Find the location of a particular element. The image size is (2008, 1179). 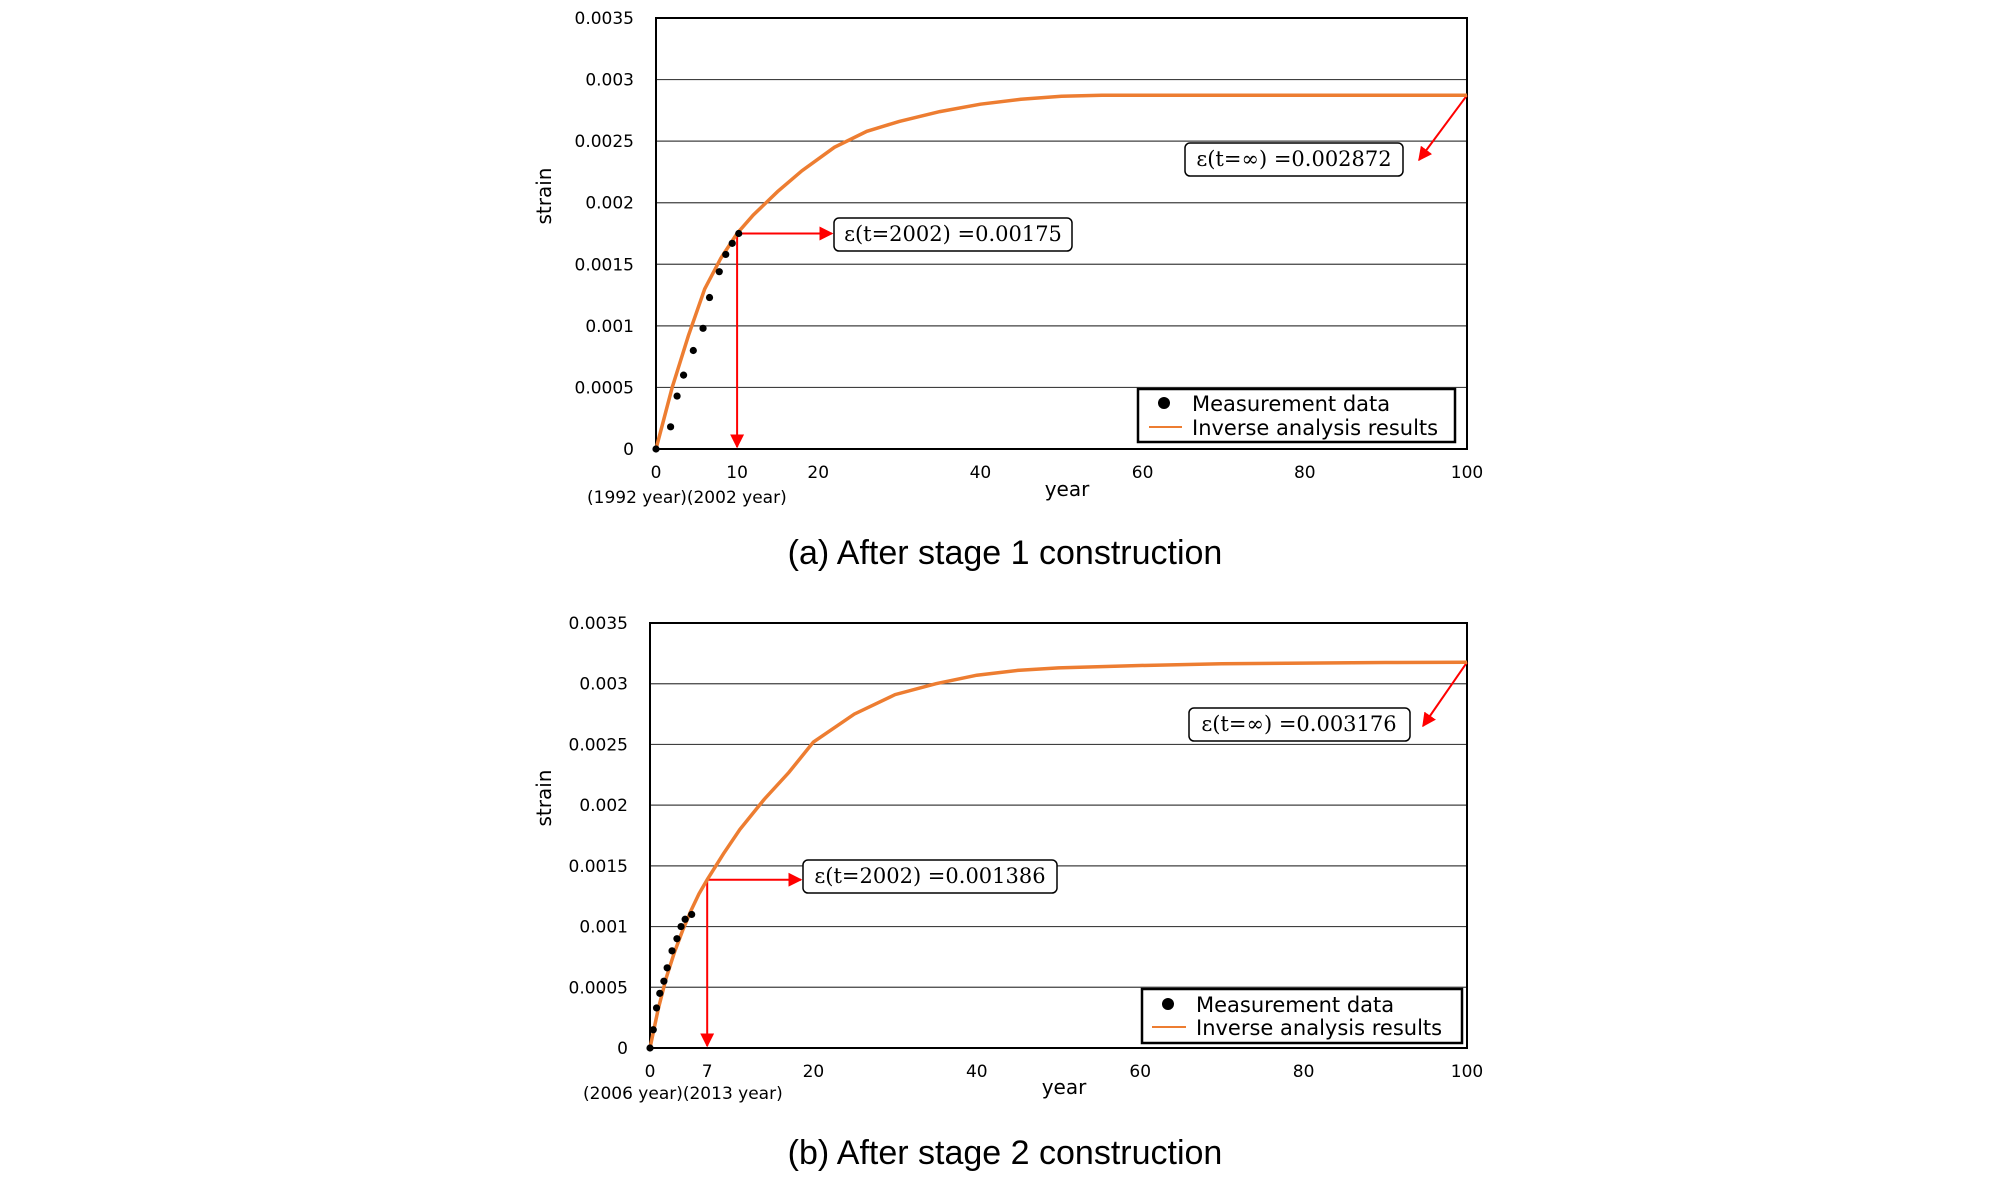

annotation-label-final: ε(t=∞) =0.002872 is located at coordinates (1293, 159).